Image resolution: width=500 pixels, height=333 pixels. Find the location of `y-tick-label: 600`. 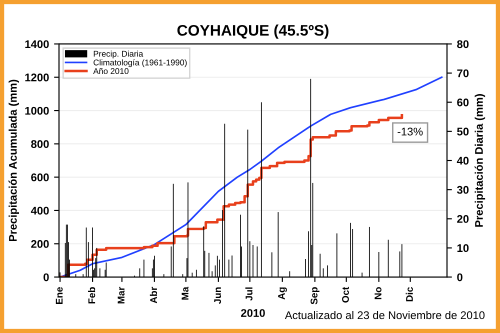

y-tick-label: 600 is located at coordinates (40, 177).